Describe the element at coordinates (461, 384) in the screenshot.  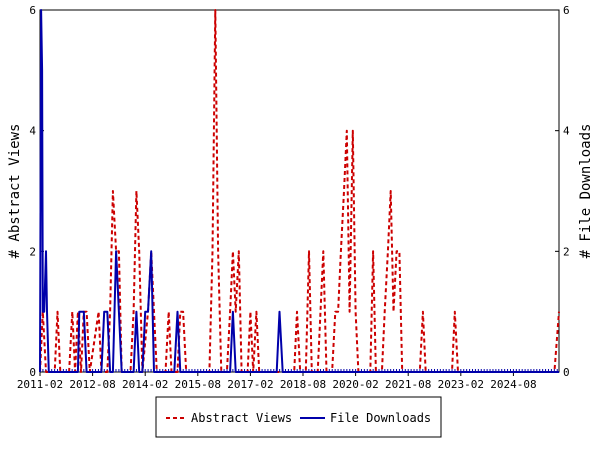
I see `x-tick-label: 2023-02` at that location.